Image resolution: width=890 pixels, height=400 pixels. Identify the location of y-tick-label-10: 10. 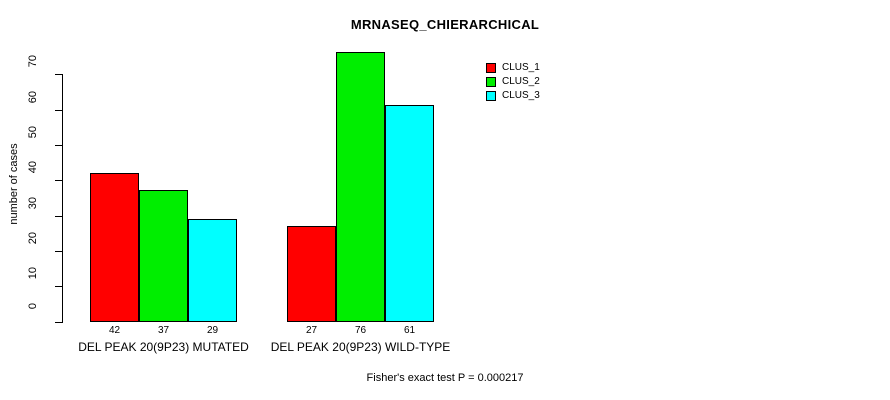
(33, 273).